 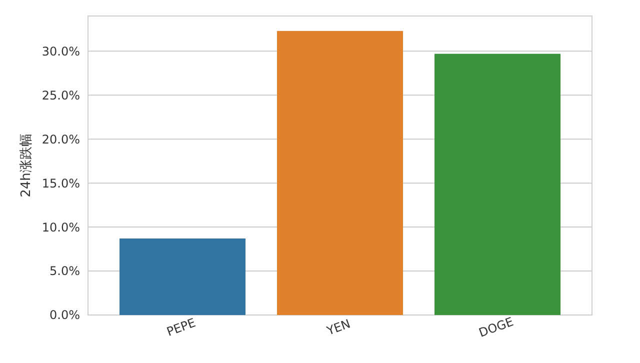 What do you see at coordinates (338, 327) in the screenshot?
I see `x-tick-label: YEN` at bounding box center [338, 327].